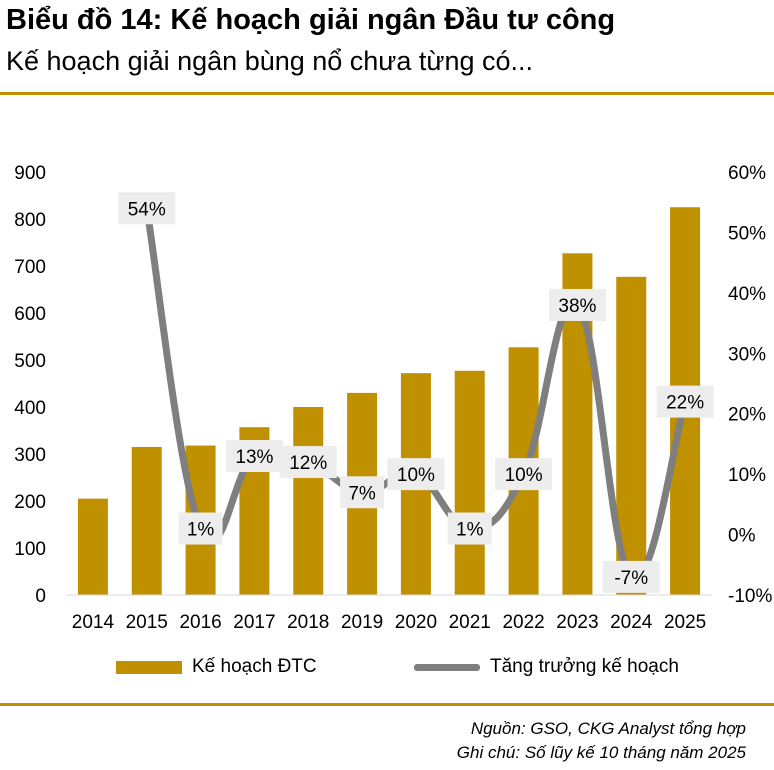  Describe the element at coordinates (30, 502) in the screenshot. I see `y-left-tick-label: 200` at that location.